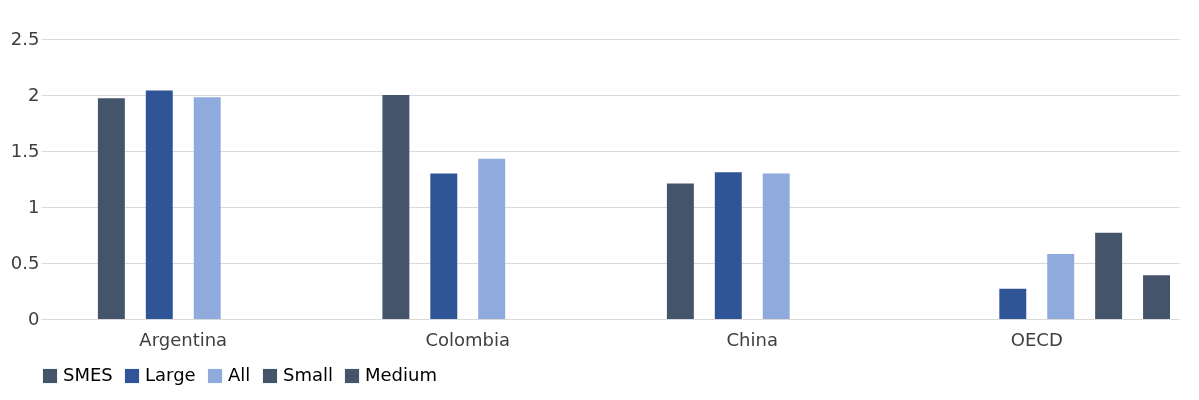 This screenshot has width=1199, height=400. I want to click on y-tick-label: 2, so click(34, 94).